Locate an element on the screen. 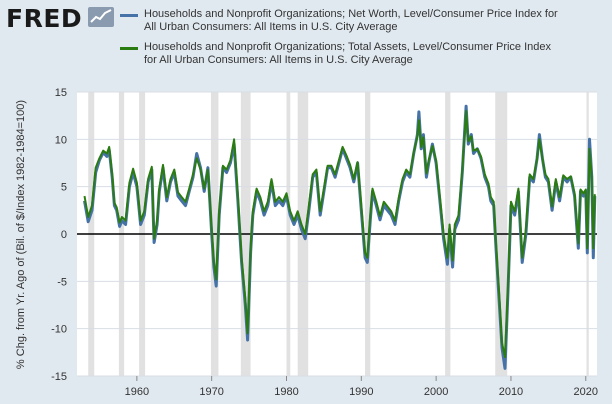  x-tick-label: 1980 is located at coordinates (286, 392).